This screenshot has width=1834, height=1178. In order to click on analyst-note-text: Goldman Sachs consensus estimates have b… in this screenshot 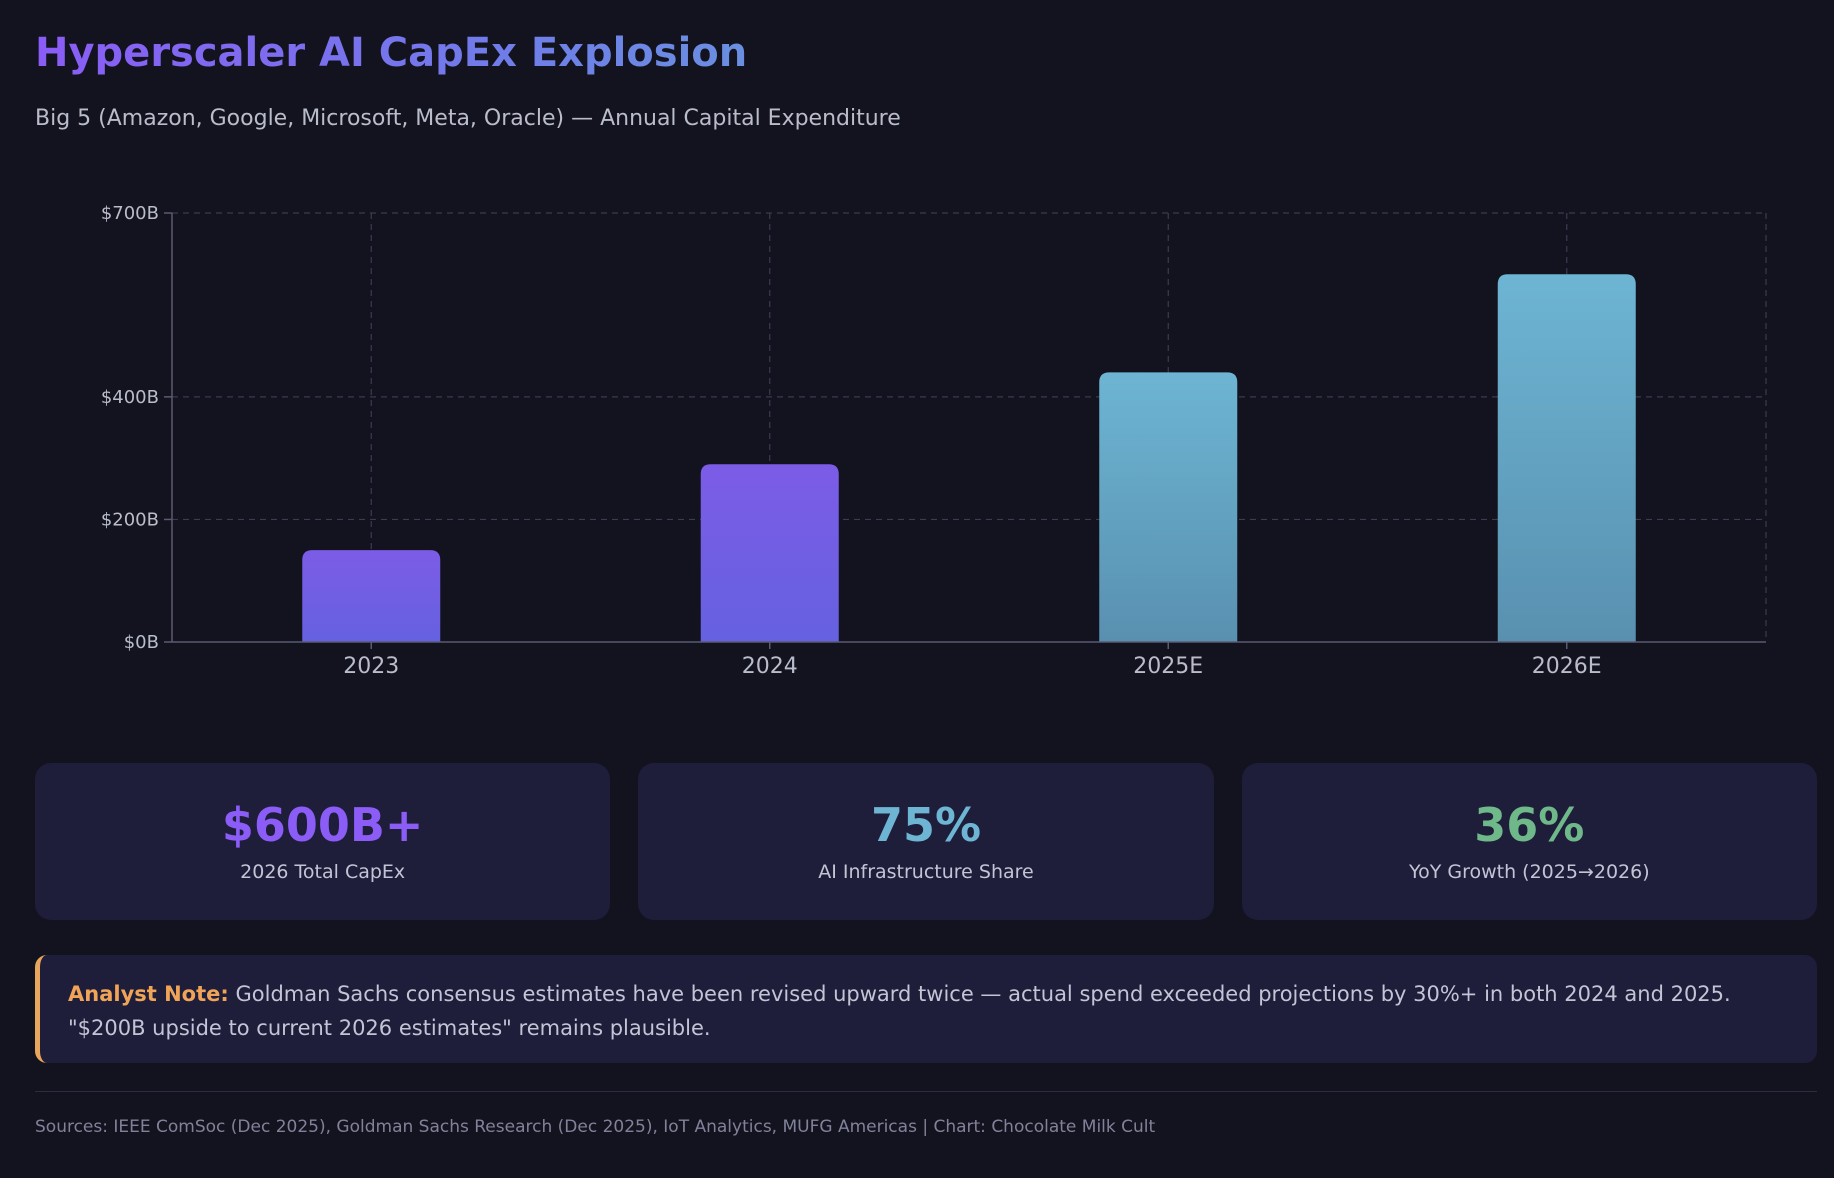, I will do `click(899, 1011)`.